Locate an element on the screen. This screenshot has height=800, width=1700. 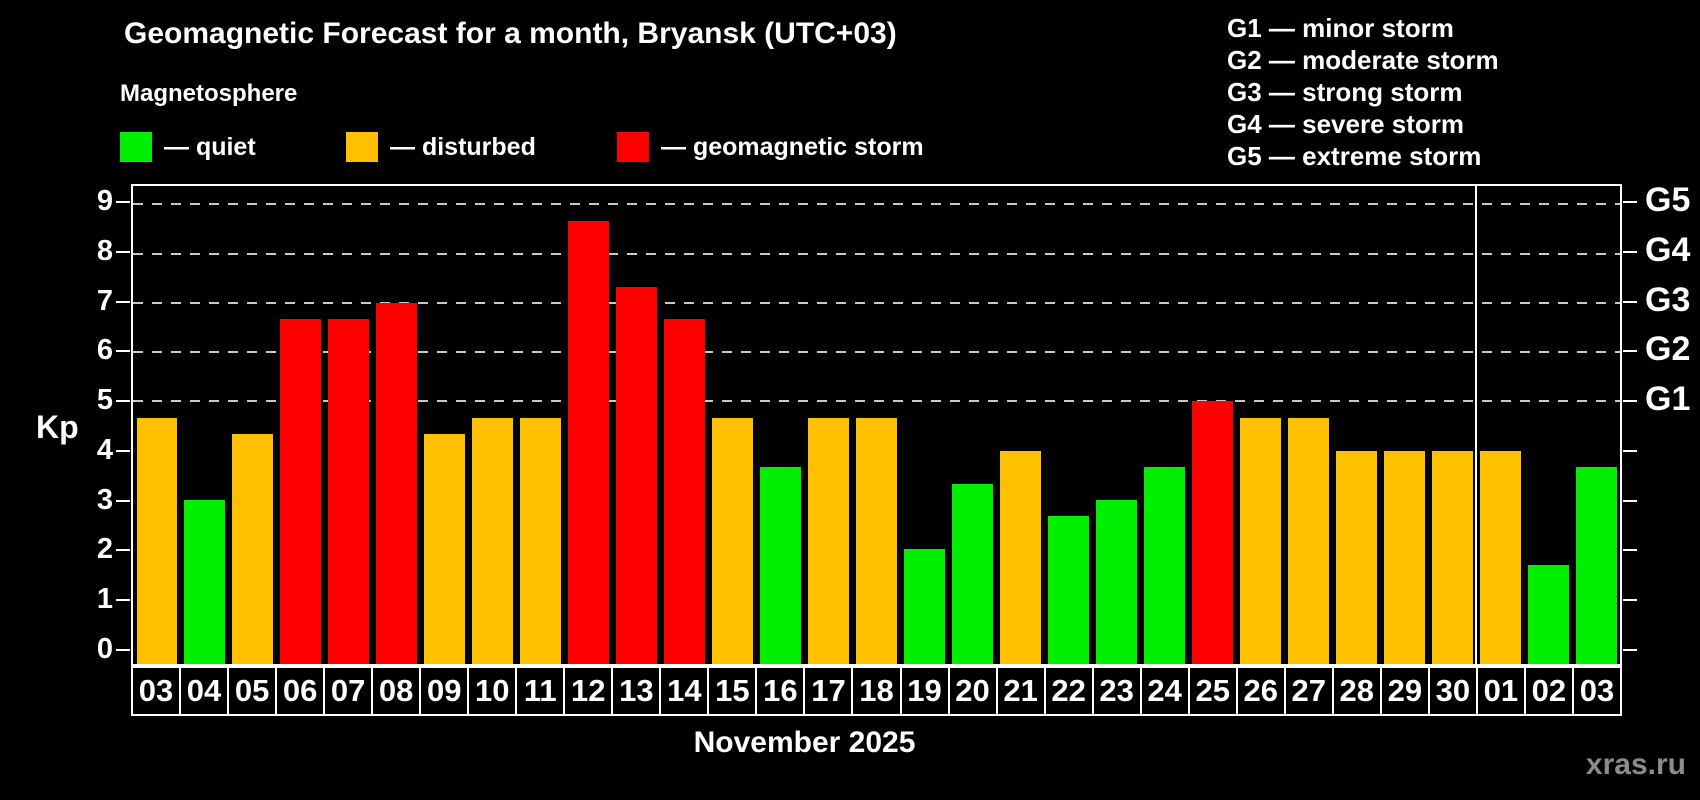
g-scale-legend-line: G4 — severe storm is located at coordinates (1346, 124).